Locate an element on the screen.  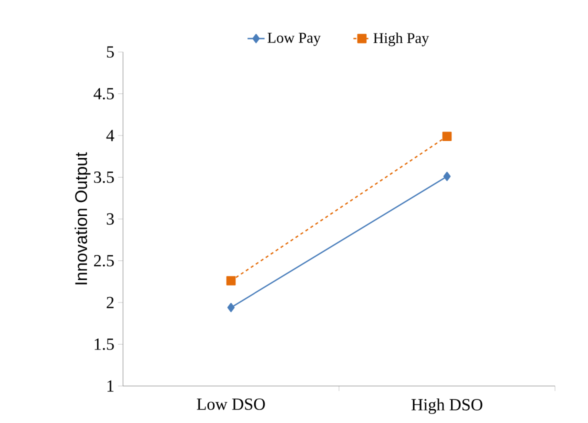
y-tick-label: 5 is located at coordinates (110, 52).